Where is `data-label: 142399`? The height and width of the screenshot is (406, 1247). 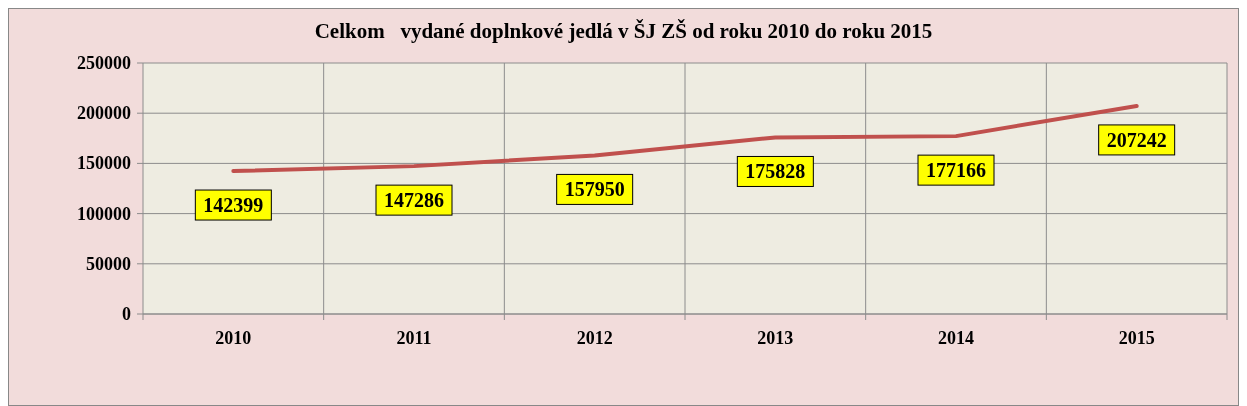 data-label: 142399 is located at coordinates (233, 205).